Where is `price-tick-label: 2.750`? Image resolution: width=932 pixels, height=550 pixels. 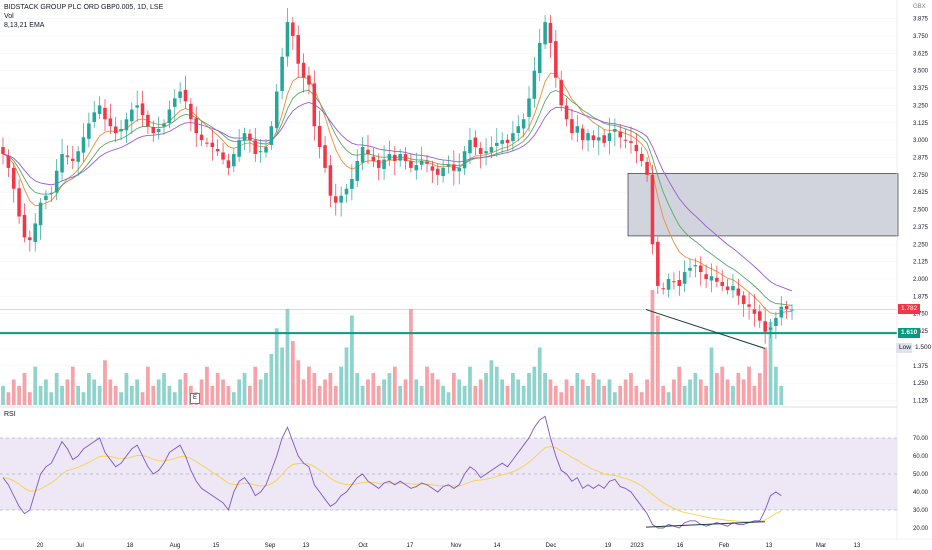 price-tick-label: 2.750 is located at coordinates (921, 176).